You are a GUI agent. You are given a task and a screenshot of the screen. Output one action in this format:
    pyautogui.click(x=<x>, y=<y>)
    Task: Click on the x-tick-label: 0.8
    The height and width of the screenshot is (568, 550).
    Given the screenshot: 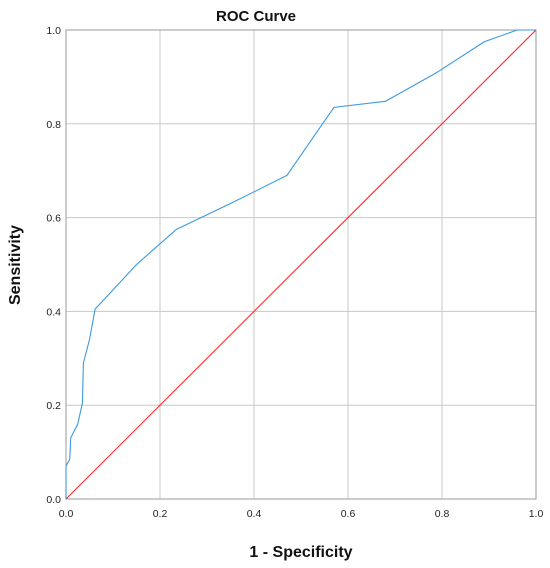 What is the action you would take?
    pyautogui.click(x=442, y=514)
    